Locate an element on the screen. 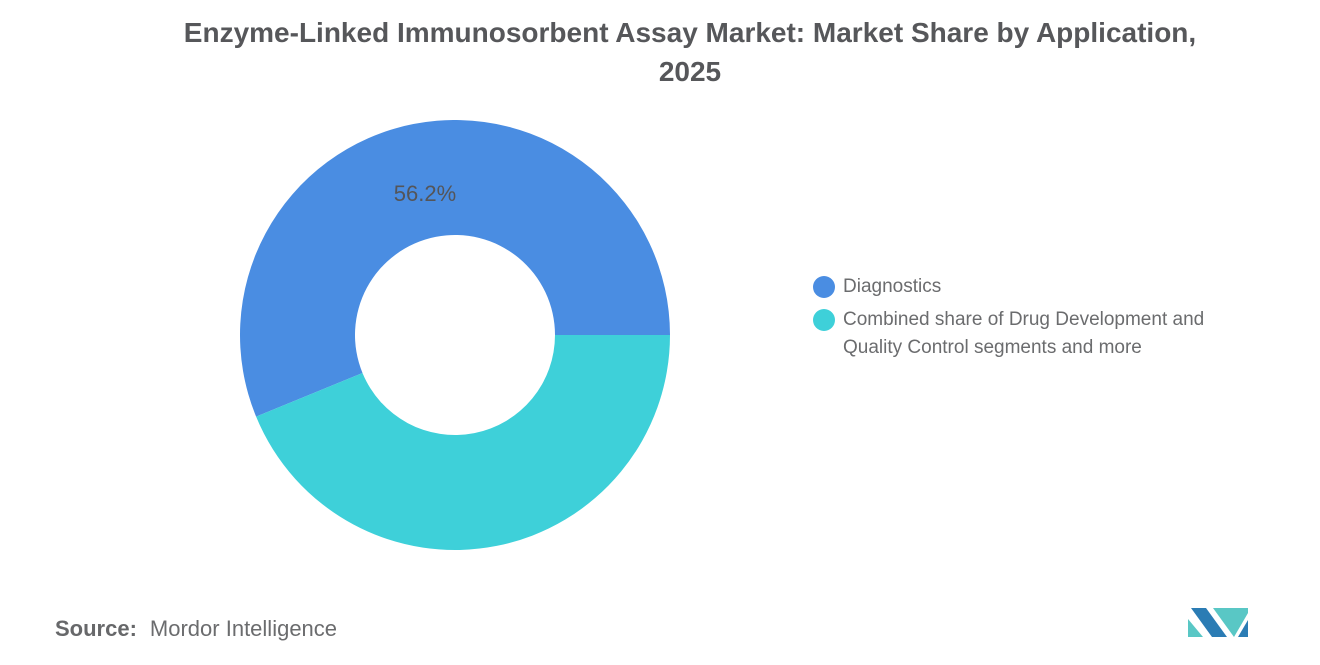  page-title-line2: 2025 is located at coordinates (690, 71).